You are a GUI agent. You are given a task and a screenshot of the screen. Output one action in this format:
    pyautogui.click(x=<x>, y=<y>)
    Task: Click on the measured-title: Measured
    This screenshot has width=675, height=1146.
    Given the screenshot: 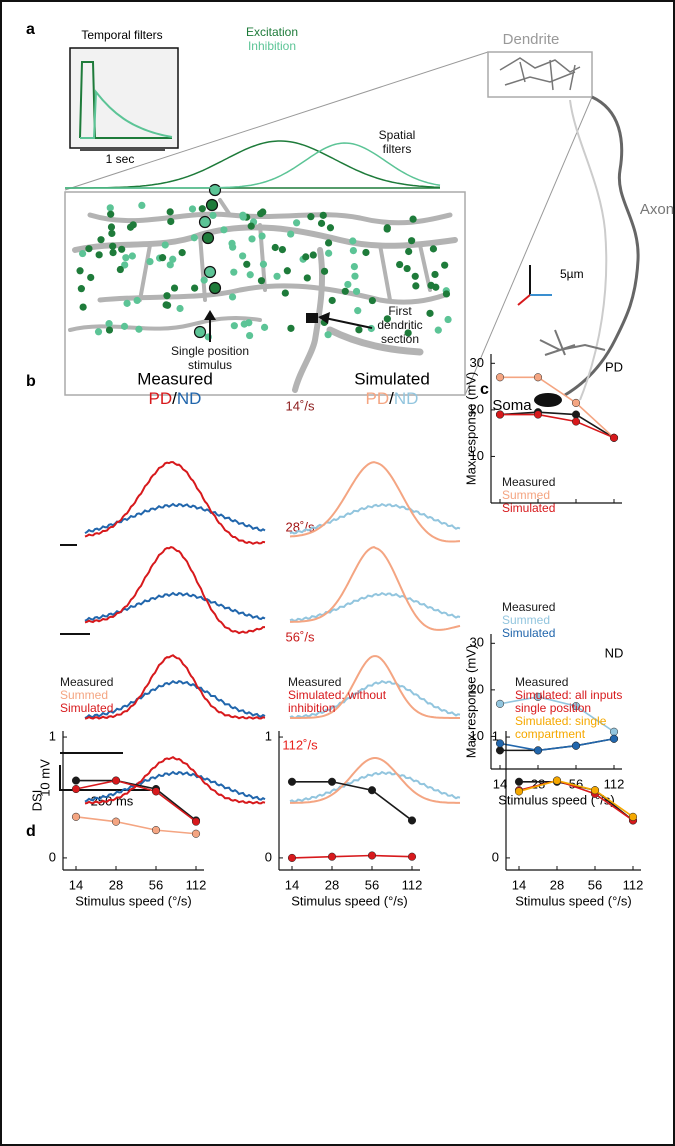 What is the action you would take?
    pyautogui.click(x=175, y=378)
    